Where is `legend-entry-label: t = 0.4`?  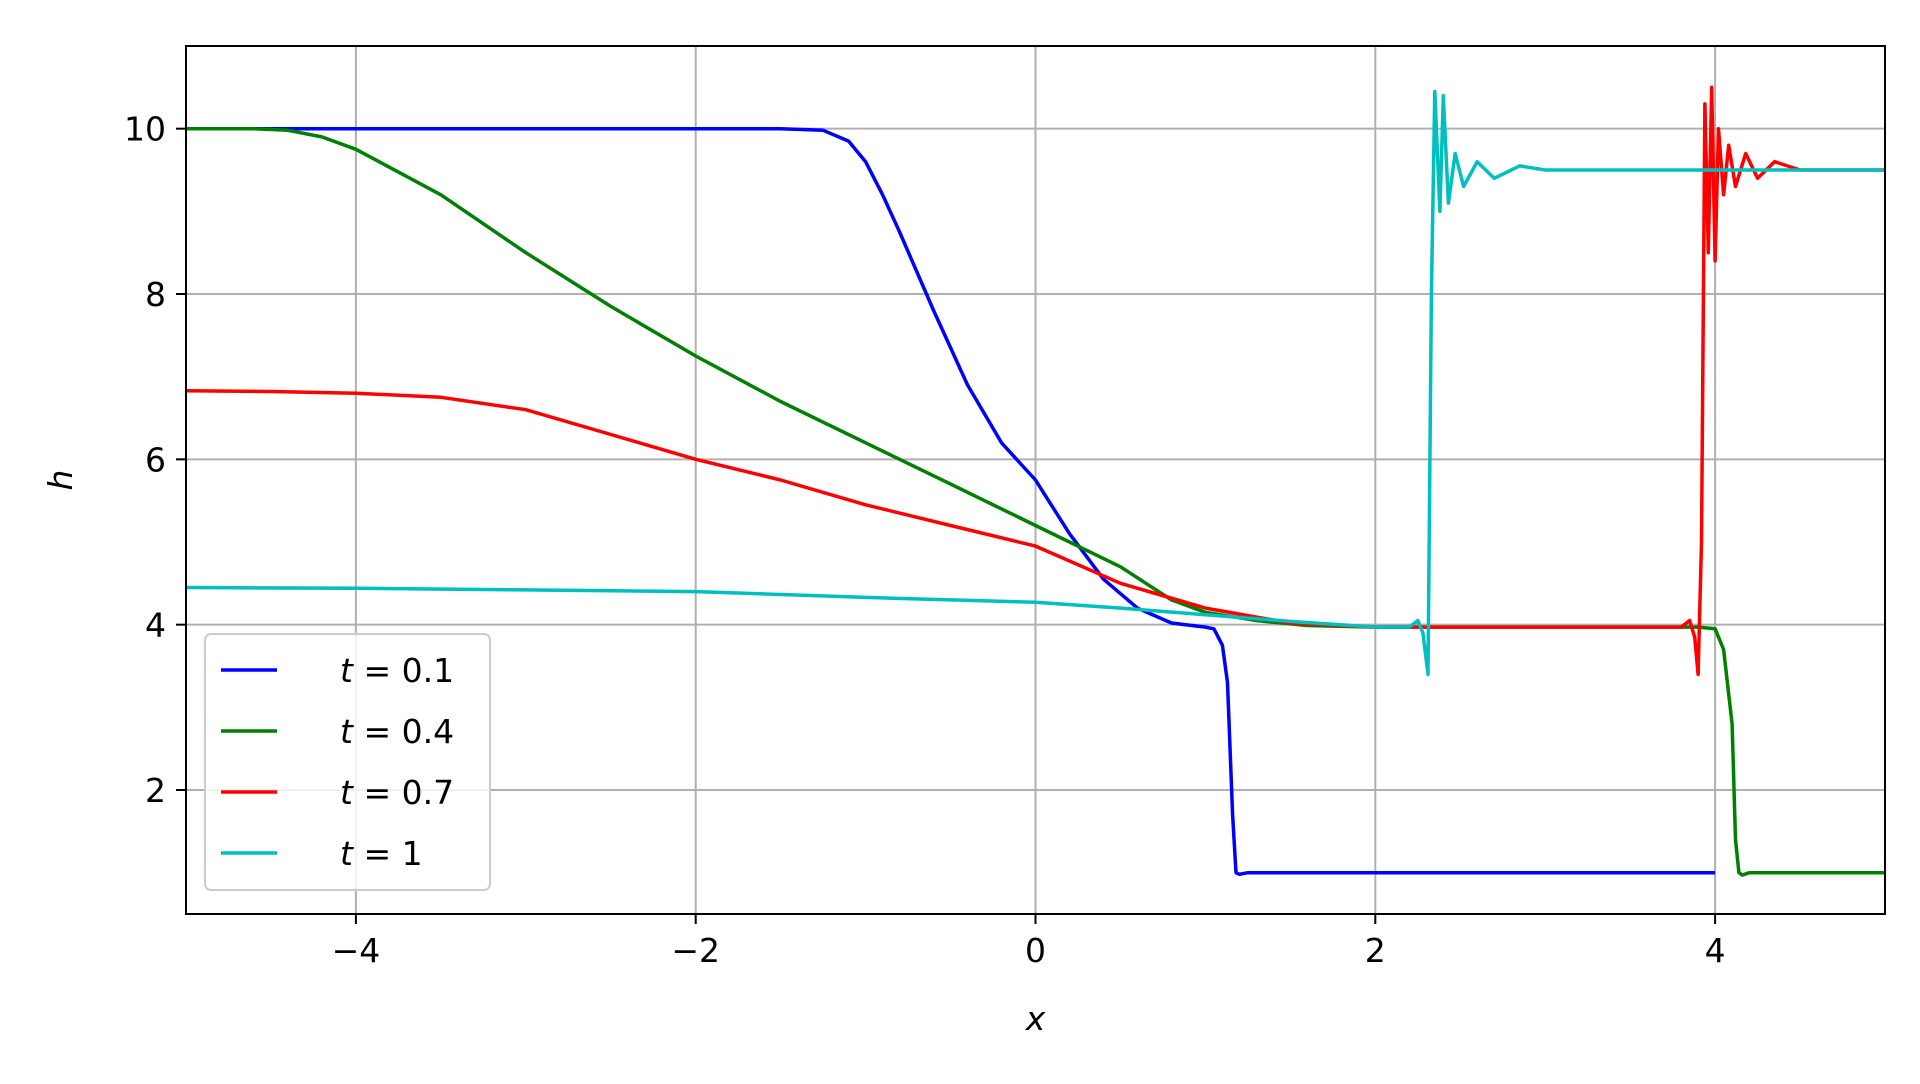 legend-entry-label: t = 0.4 is located at coordinates (397, 731).